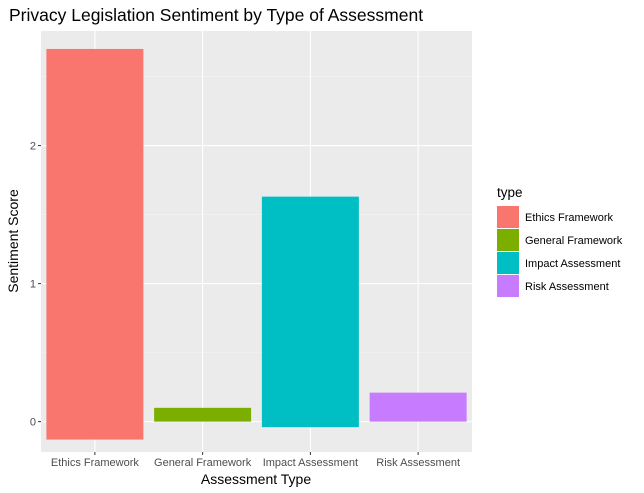 This screenshot has height=493, width=644. I want to click on y-tick-label: 1, so click(33, 285).